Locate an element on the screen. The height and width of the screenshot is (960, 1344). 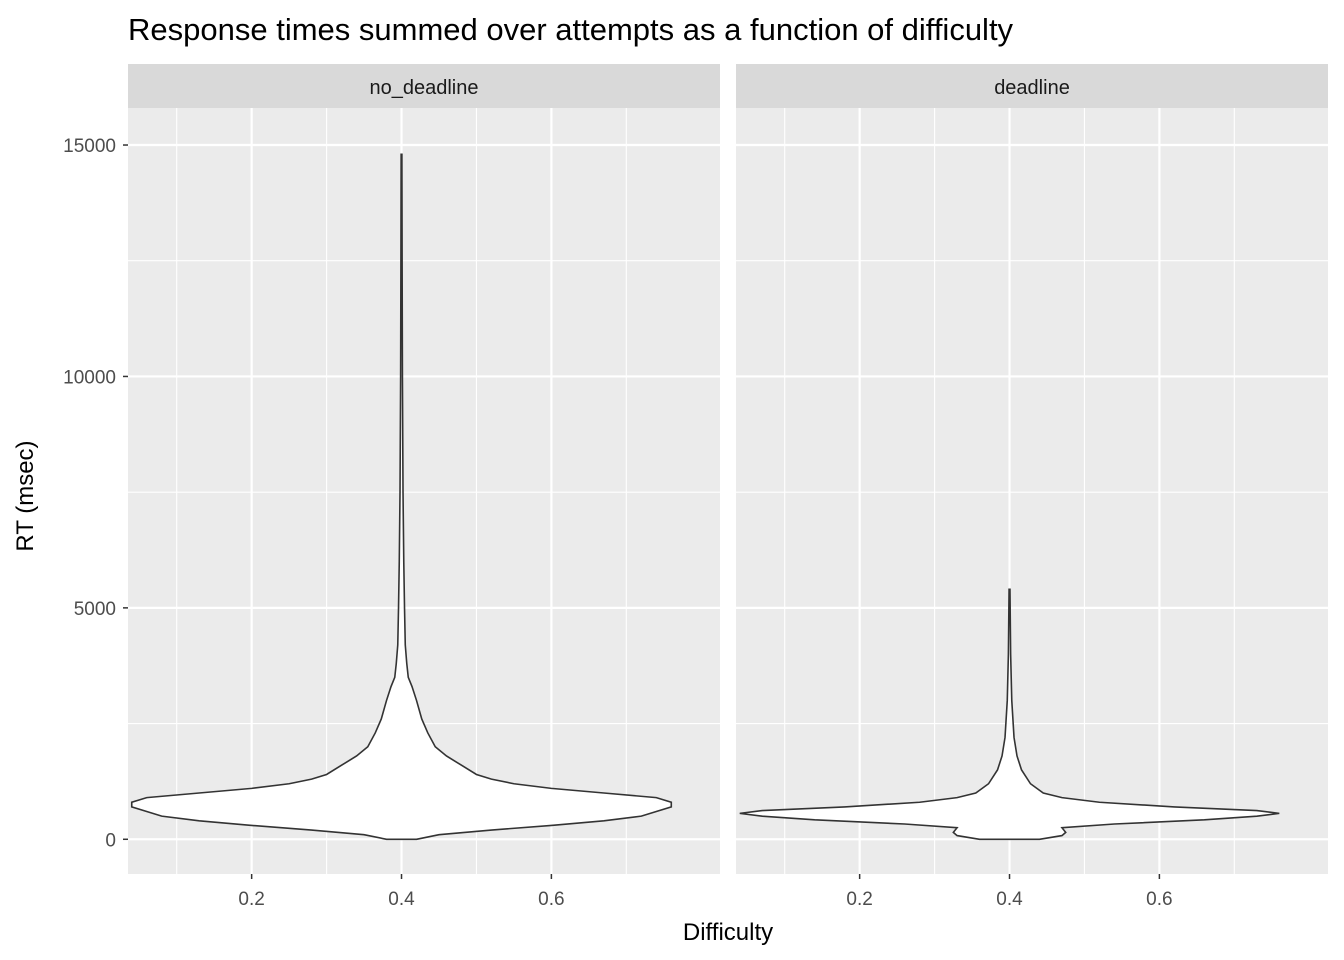
violin-deadline is located at coordinates (1009, 714).